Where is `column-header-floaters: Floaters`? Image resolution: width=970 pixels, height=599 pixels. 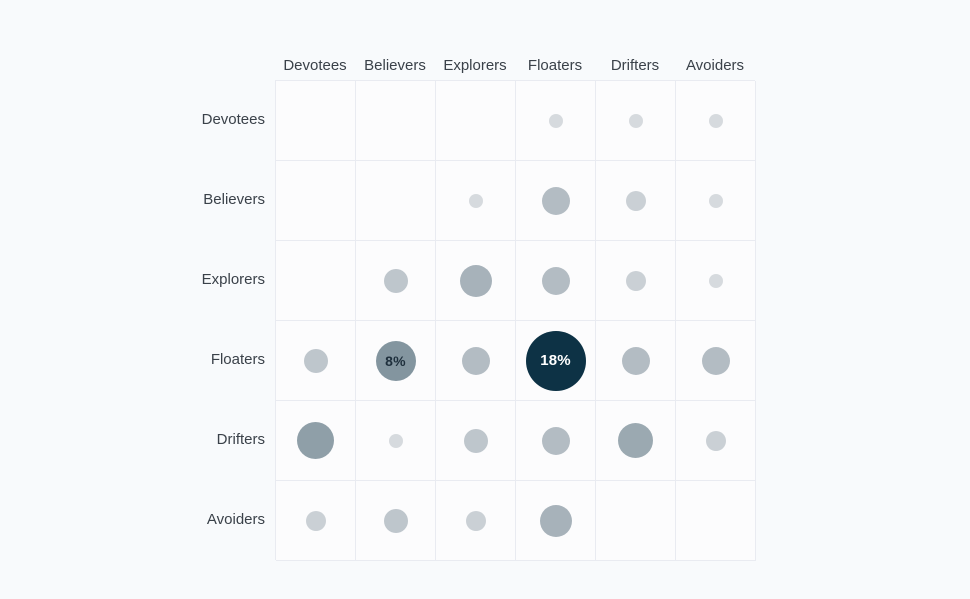 column-header-floaters: Floaters is located at coordinates (555, 65).